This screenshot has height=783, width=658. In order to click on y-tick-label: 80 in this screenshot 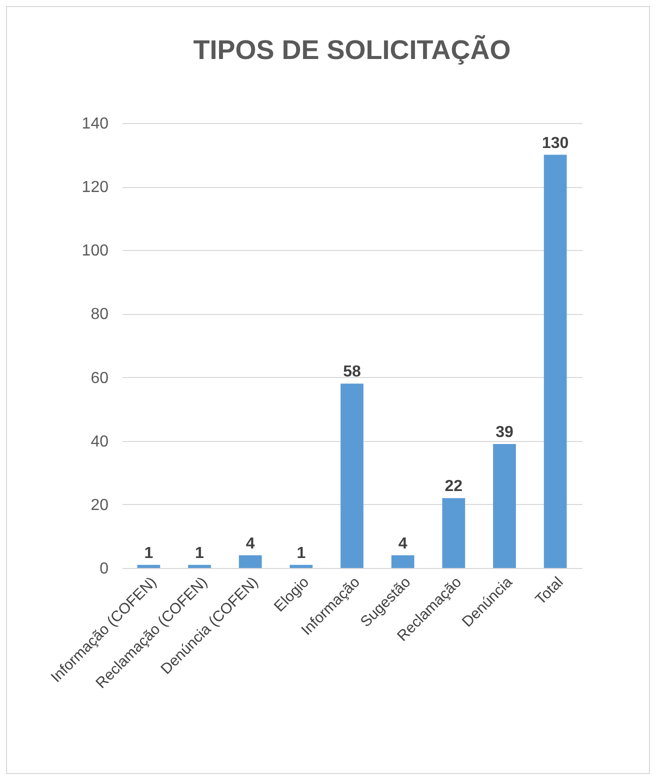, I will do `click(99, 315)`.